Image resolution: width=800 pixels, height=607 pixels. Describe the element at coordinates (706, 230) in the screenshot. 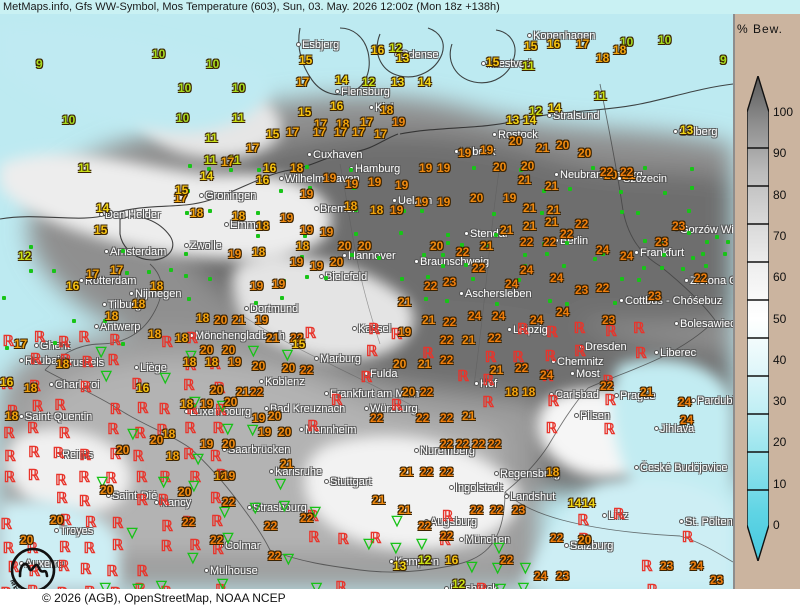

I see `city-label: Gorzów Wielkopolski` at that location.